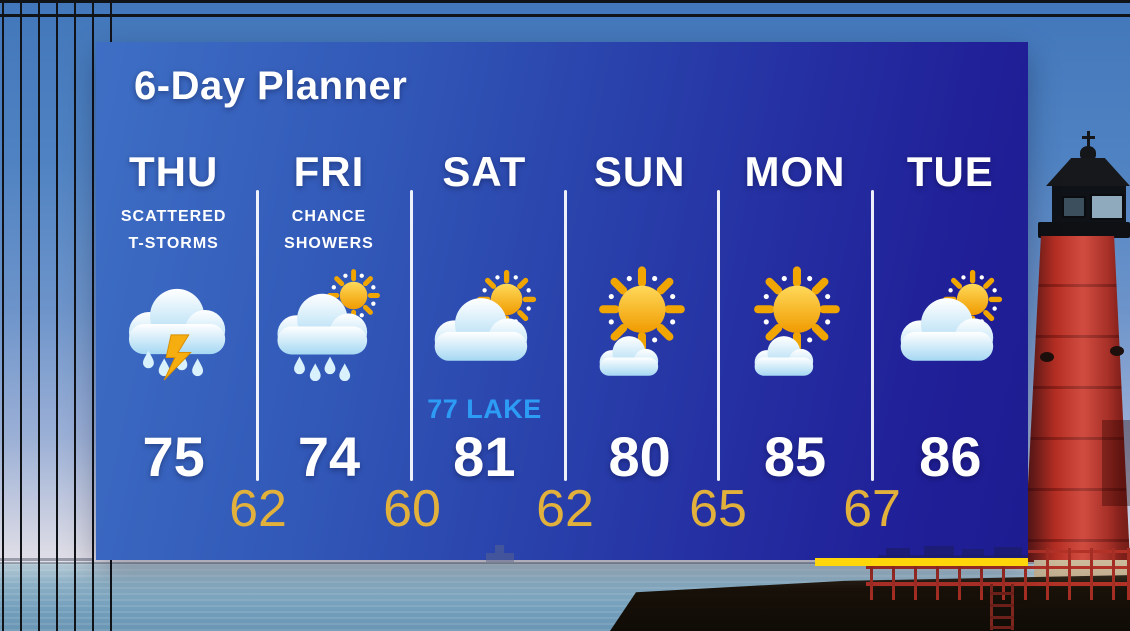  Describe the element at coordinates (562, 172) in the screenshot. I see `day-name-row: THU FRI SAT SUN MON TUE` at that location.